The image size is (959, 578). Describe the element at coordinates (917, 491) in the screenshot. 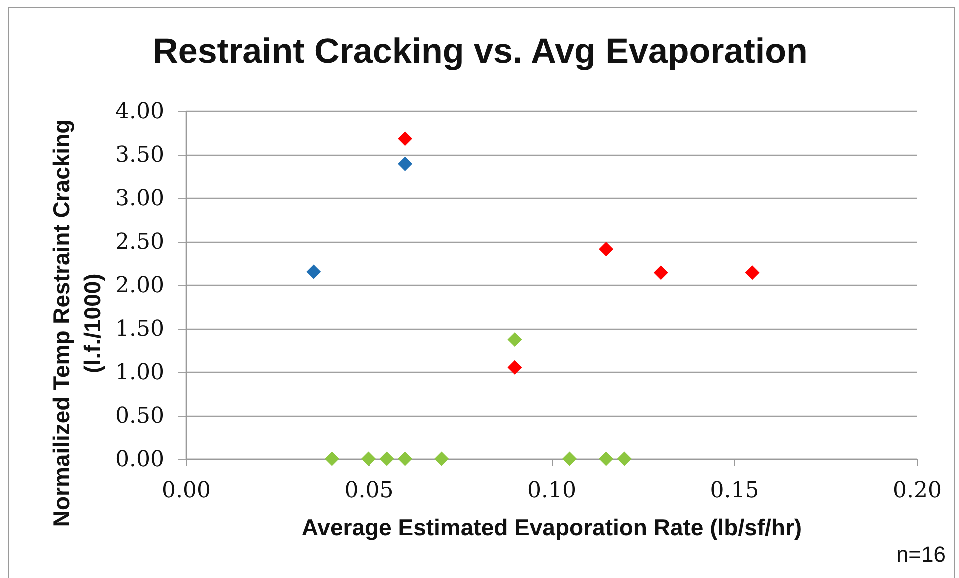

I see `x-tick-label: 0.20` at that location.